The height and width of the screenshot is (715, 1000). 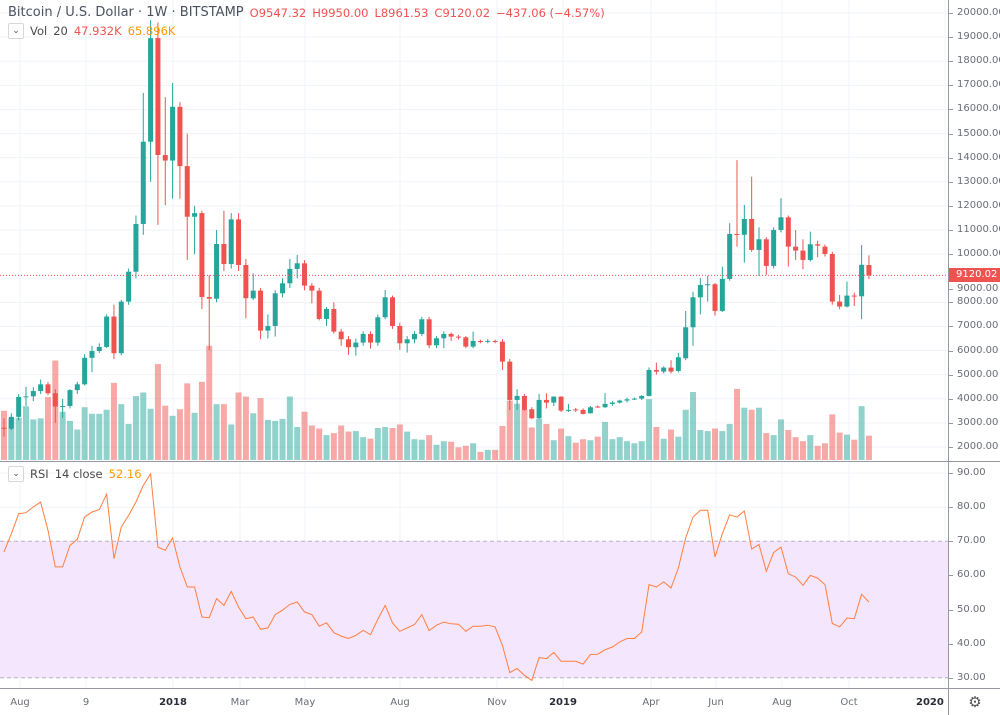 I want to click on price-axis-label: 18000.00, so click(x=974, y=61).